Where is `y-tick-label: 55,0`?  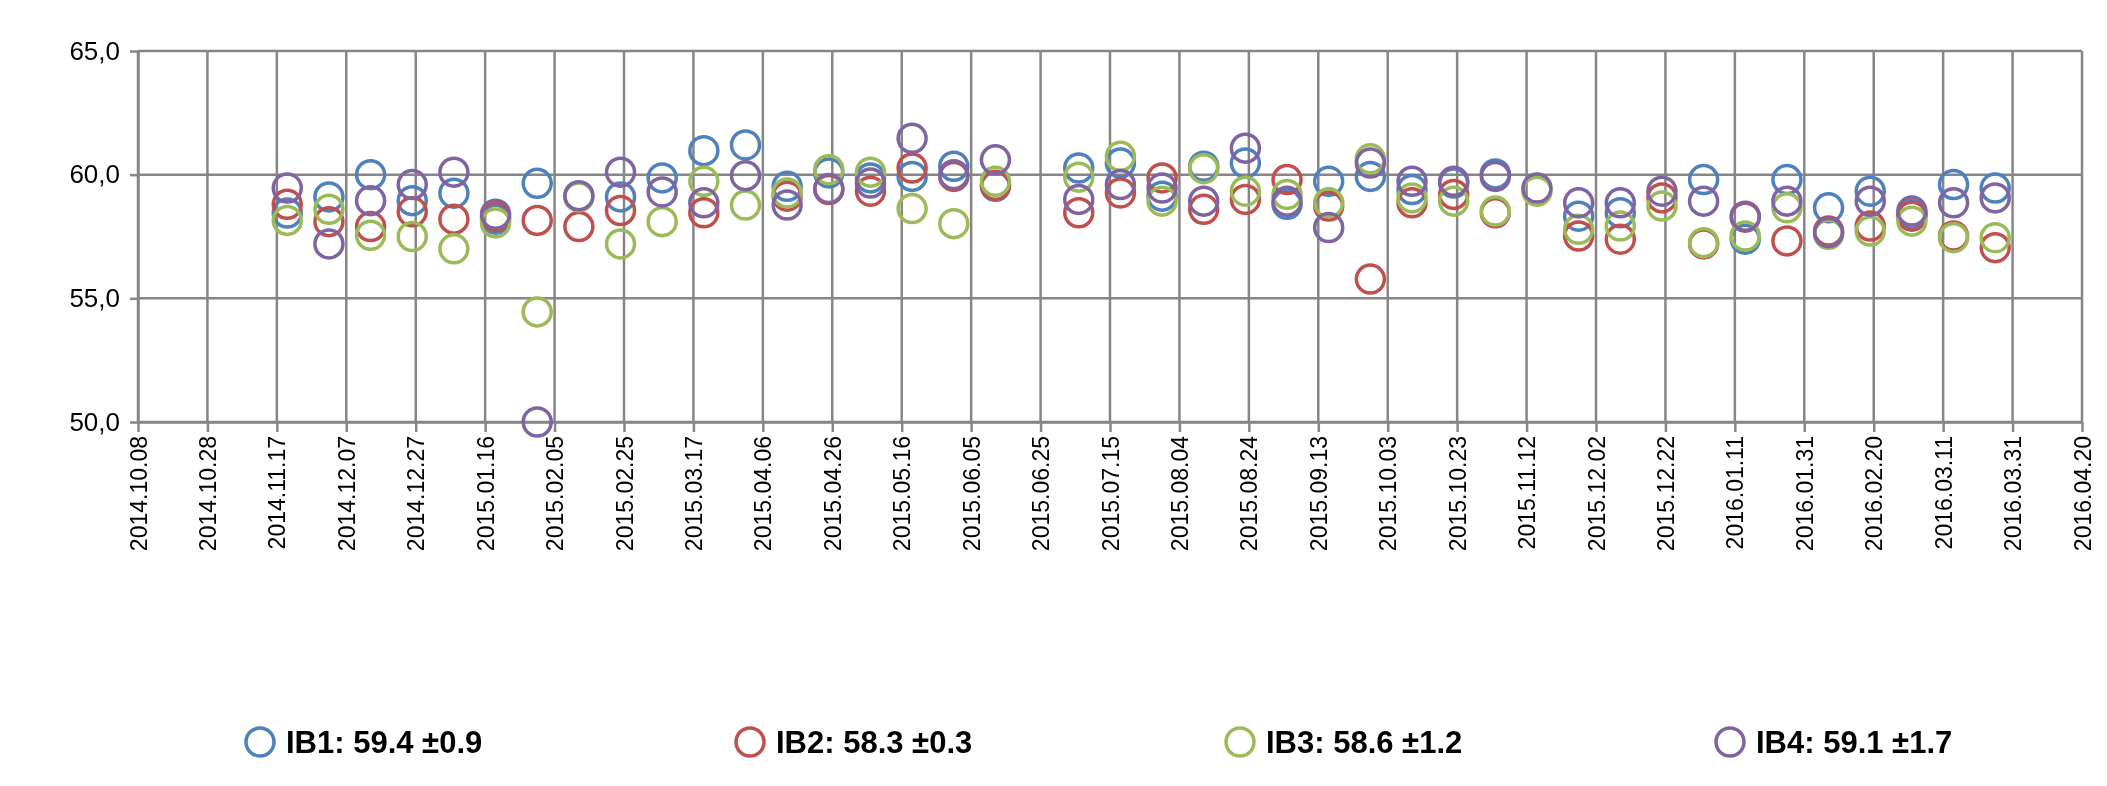
y-tick-label: 55,0 is located at coordinates (94, 298).